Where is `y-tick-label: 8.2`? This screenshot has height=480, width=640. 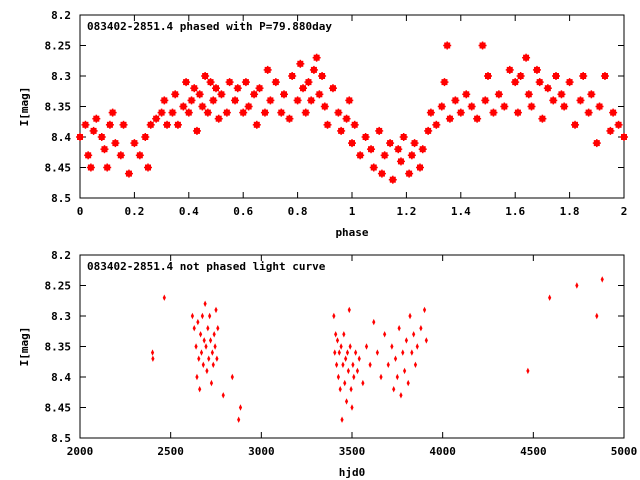
y-tick-label: 8.2 is located at coordinates (61, 15).